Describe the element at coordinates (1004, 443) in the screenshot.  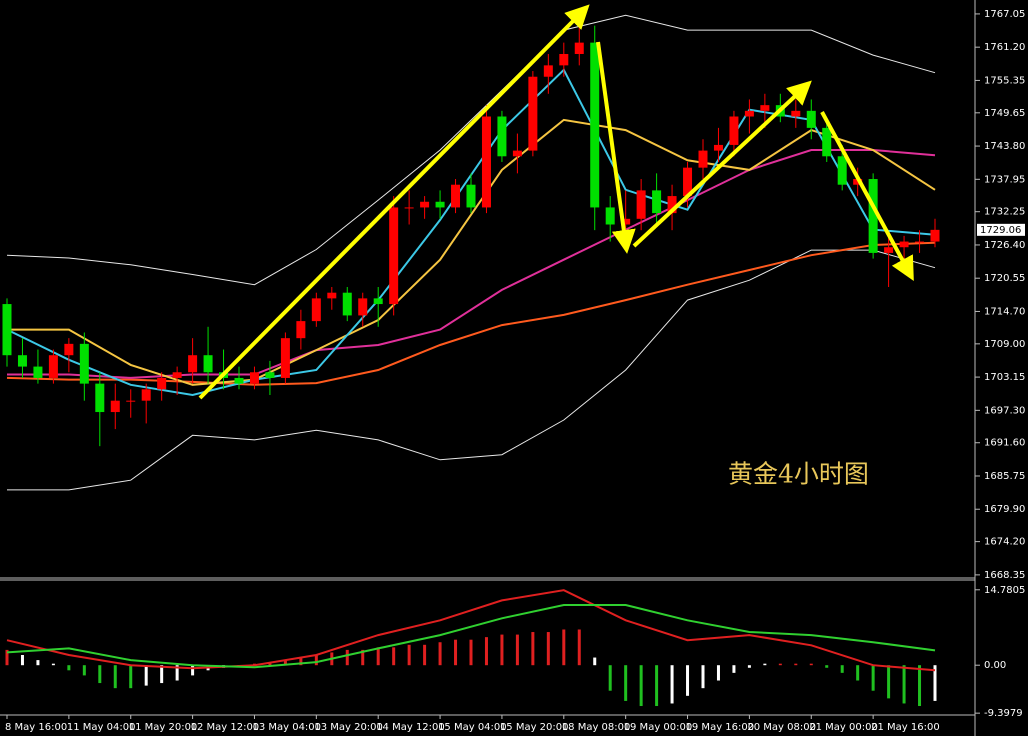
I see `y-tick-label: 1691.60` at that location.